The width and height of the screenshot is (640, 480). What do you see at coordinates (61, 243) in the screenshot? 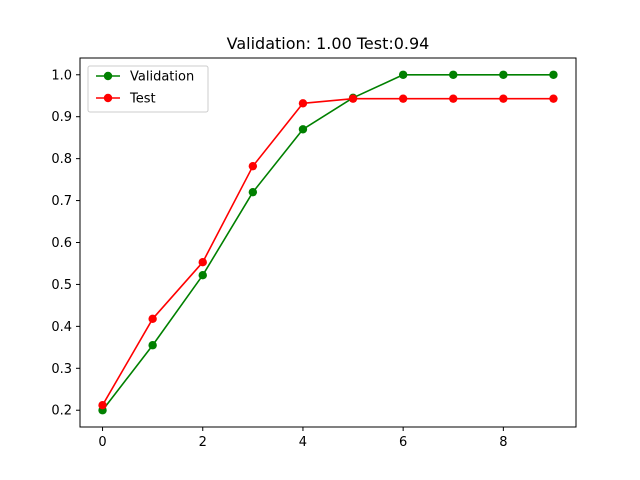
I see `y-tick-label: 0.6` at bounding box center [61, 243].